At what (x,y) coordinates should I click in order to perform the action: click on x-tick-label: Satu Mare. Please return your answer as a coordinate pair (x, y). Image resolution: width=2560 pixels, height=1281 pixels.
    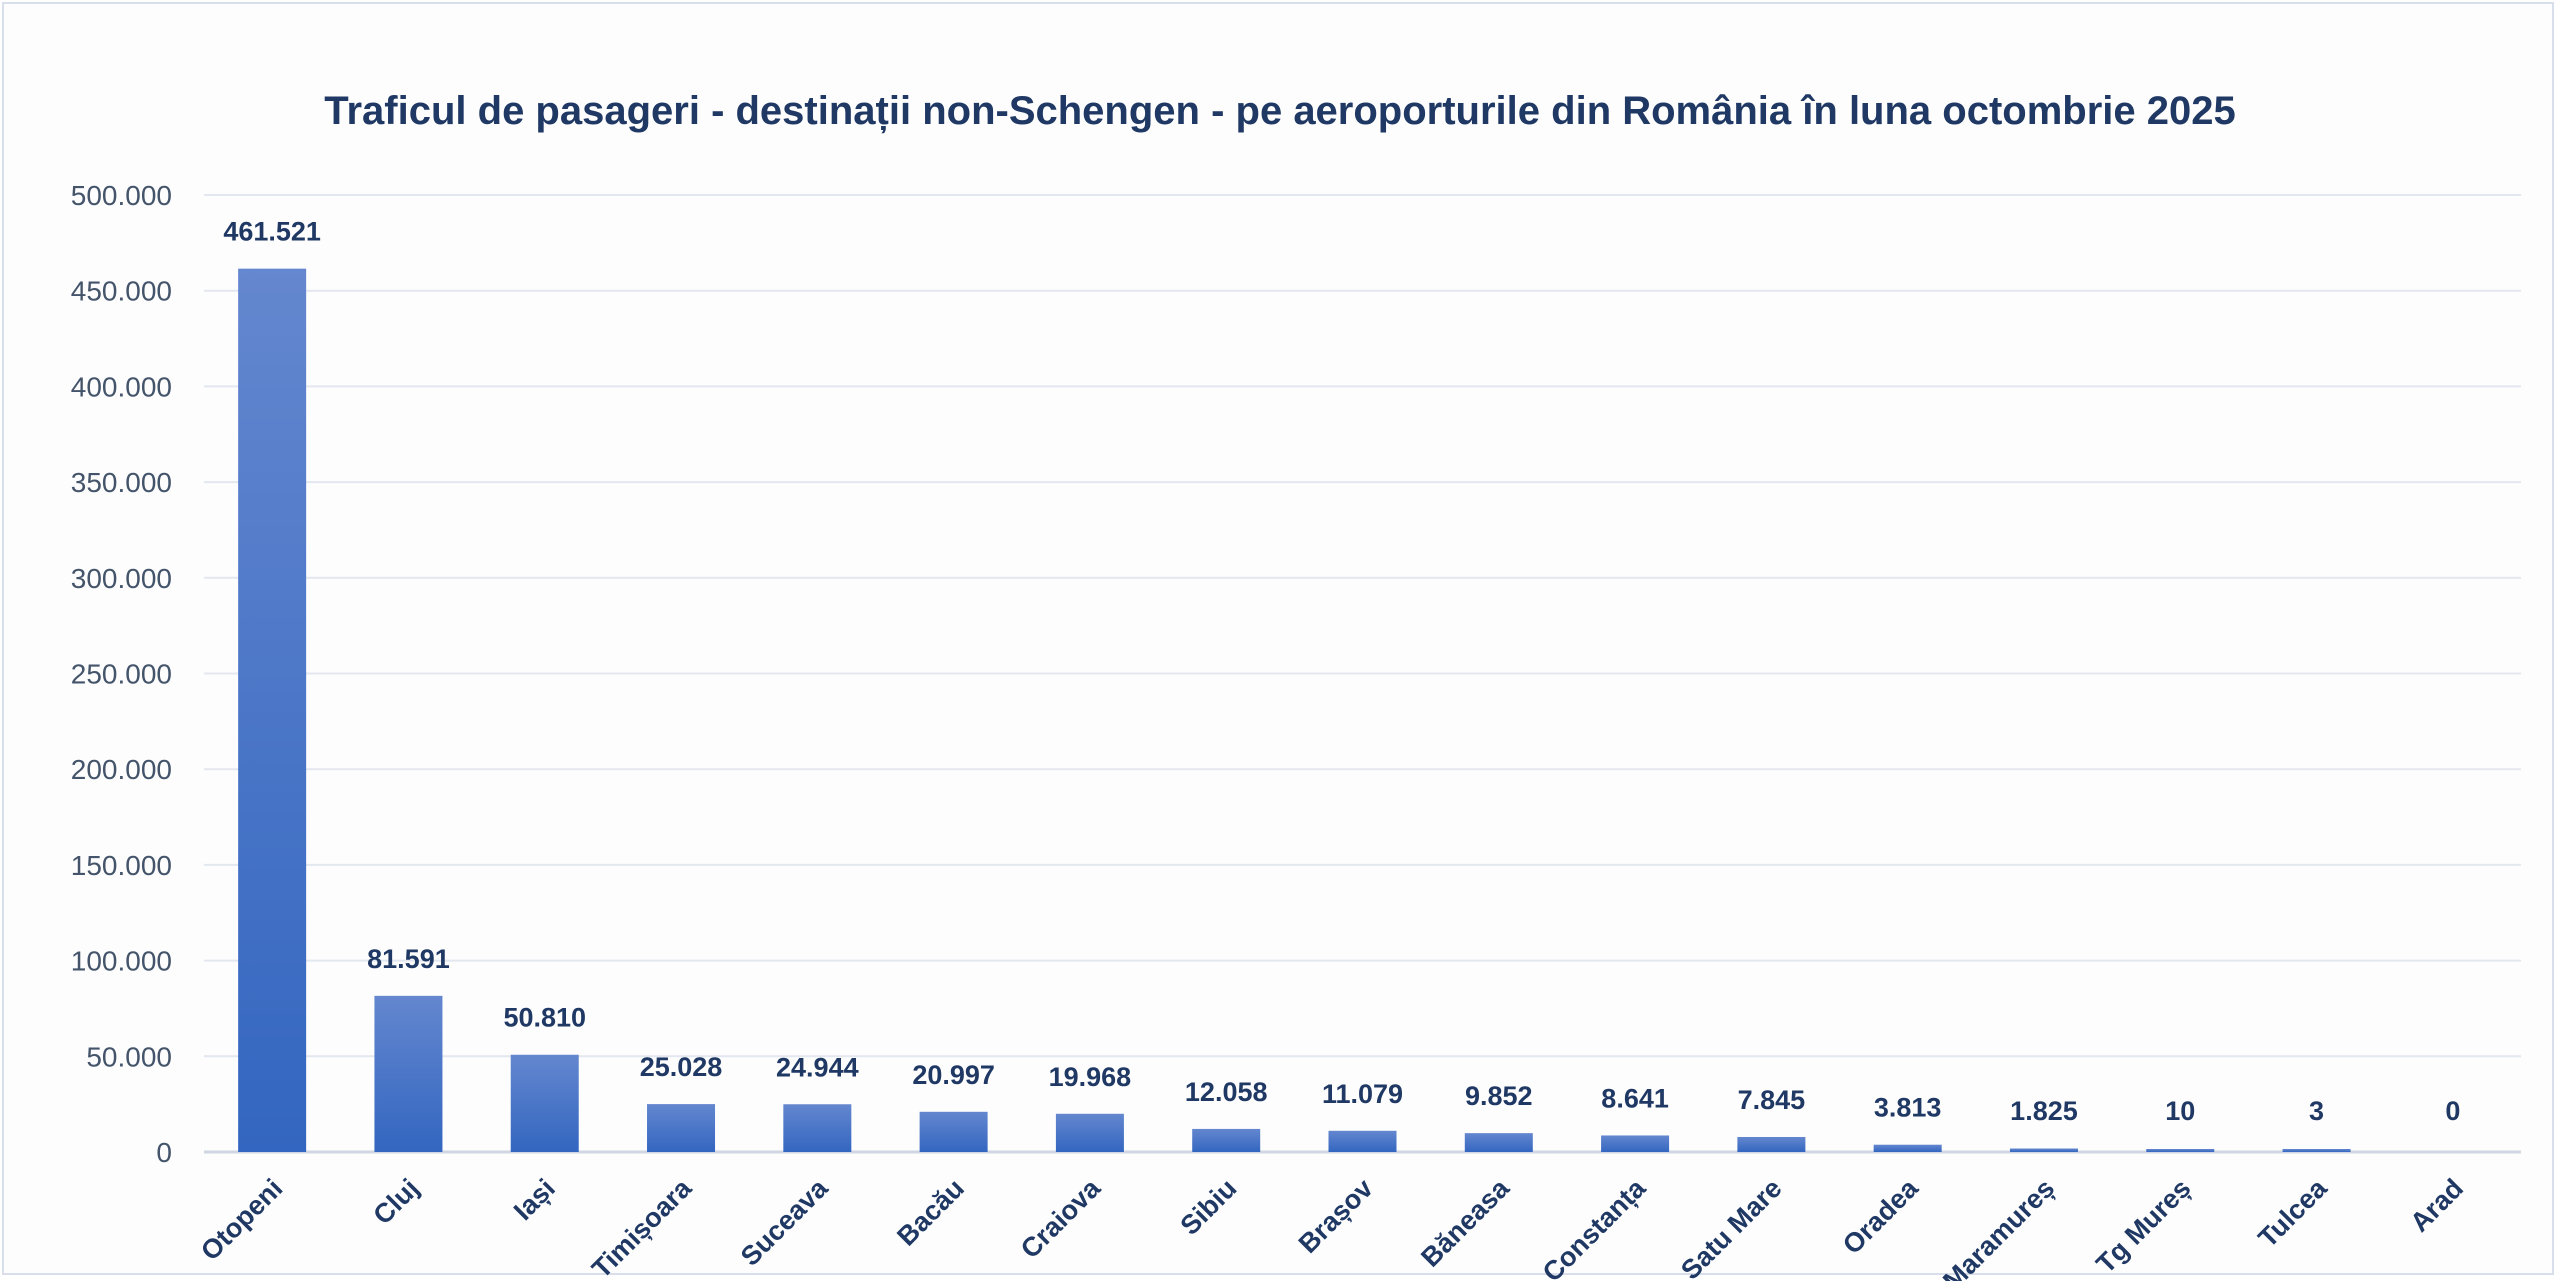
    Looking at the image, I should click on (1731, 1227).